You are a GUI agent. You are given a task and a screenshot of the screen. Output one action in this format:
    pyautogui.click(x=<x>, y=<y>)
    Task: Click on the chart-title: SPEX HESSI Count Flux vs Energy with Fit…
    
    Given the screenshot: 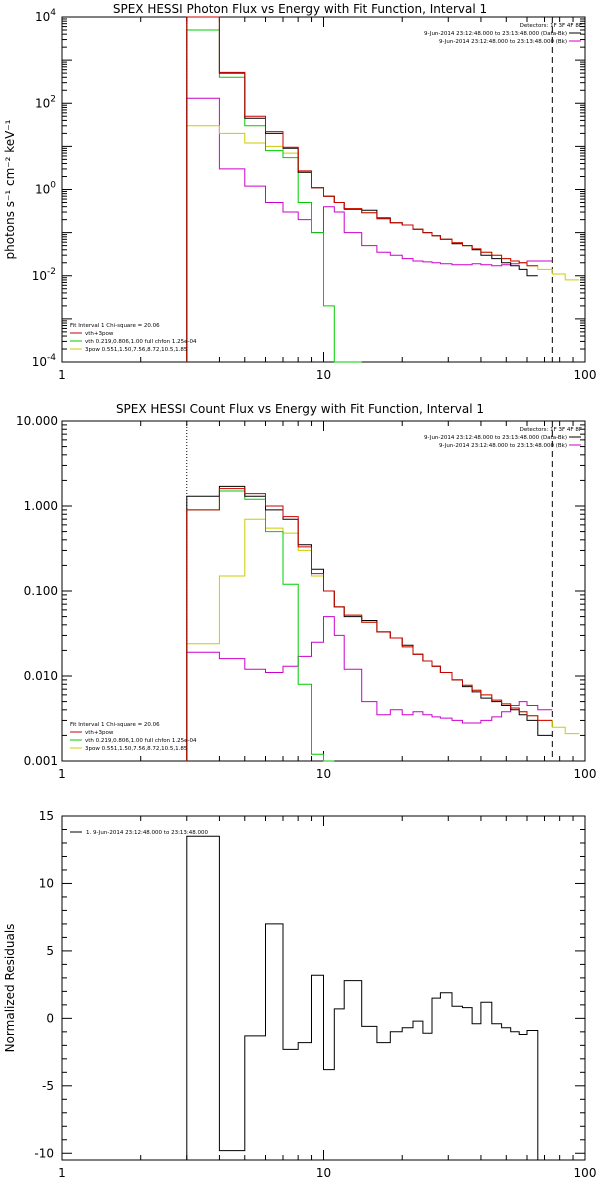 What is the action you would take?
    pyautogui.click(x=300, y=409)
    